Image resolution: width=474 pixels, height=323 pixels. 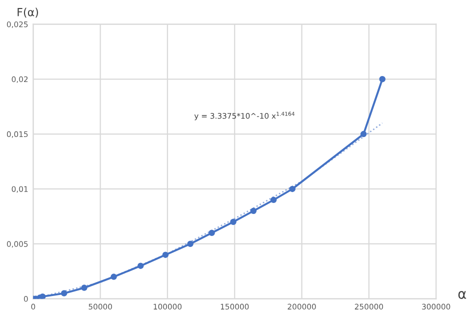 I want to click on x-axis-title: α, so click(x=462, y=295).